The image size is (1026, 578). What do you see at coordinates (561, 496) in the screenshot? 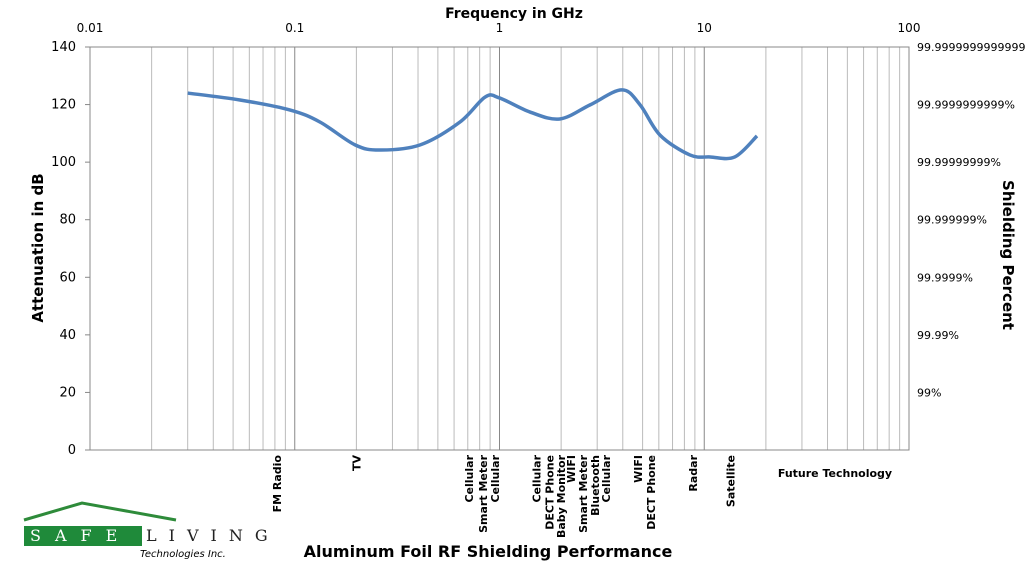
I see `band-label: Baby Monitor` at bounding box center [561, 496].